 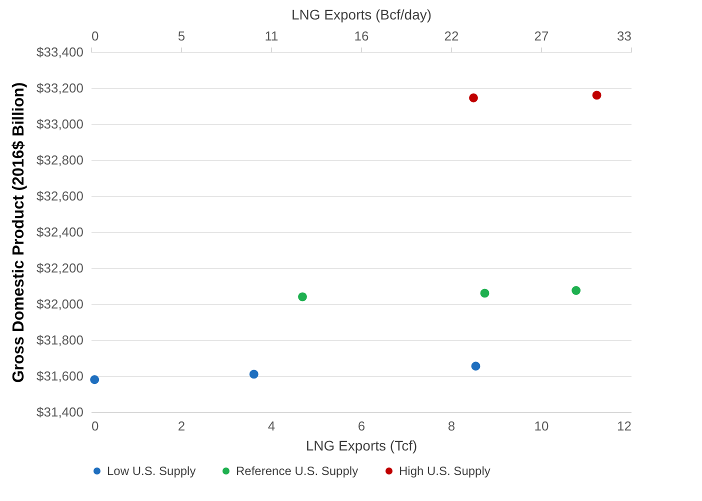 What do you see at coordinates (19, 232) in the screenshot?
I see `y-axis-title: Gross Domestic Product (2016$ Billion)` at bounding box center [19, 232].